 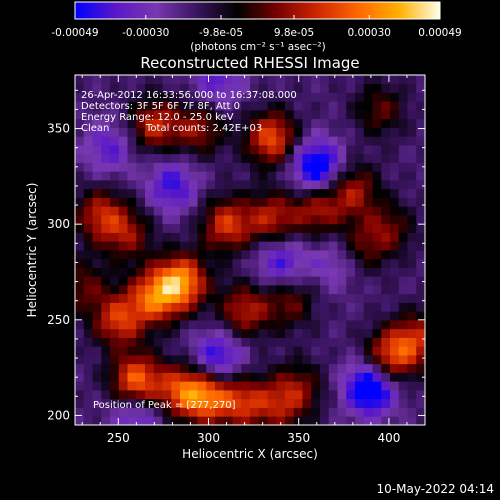 What do you see at coordinates (294, 33) in the screenshot?
I see `colorbar-tick-label: 9.8e-05` at bounding box center [294, 33].